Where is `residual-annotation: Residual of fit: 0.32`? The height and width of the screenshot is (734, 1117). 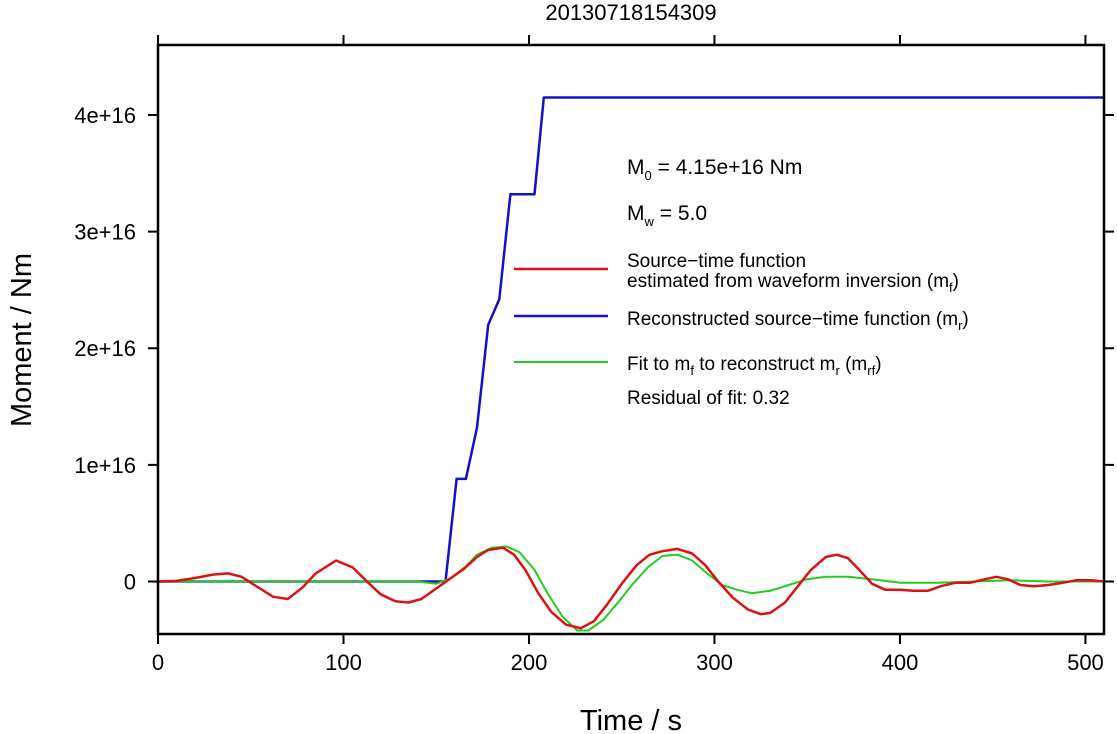
residual-annotation: Residual of fit: 0.32 is located at coordinates (708, 398).